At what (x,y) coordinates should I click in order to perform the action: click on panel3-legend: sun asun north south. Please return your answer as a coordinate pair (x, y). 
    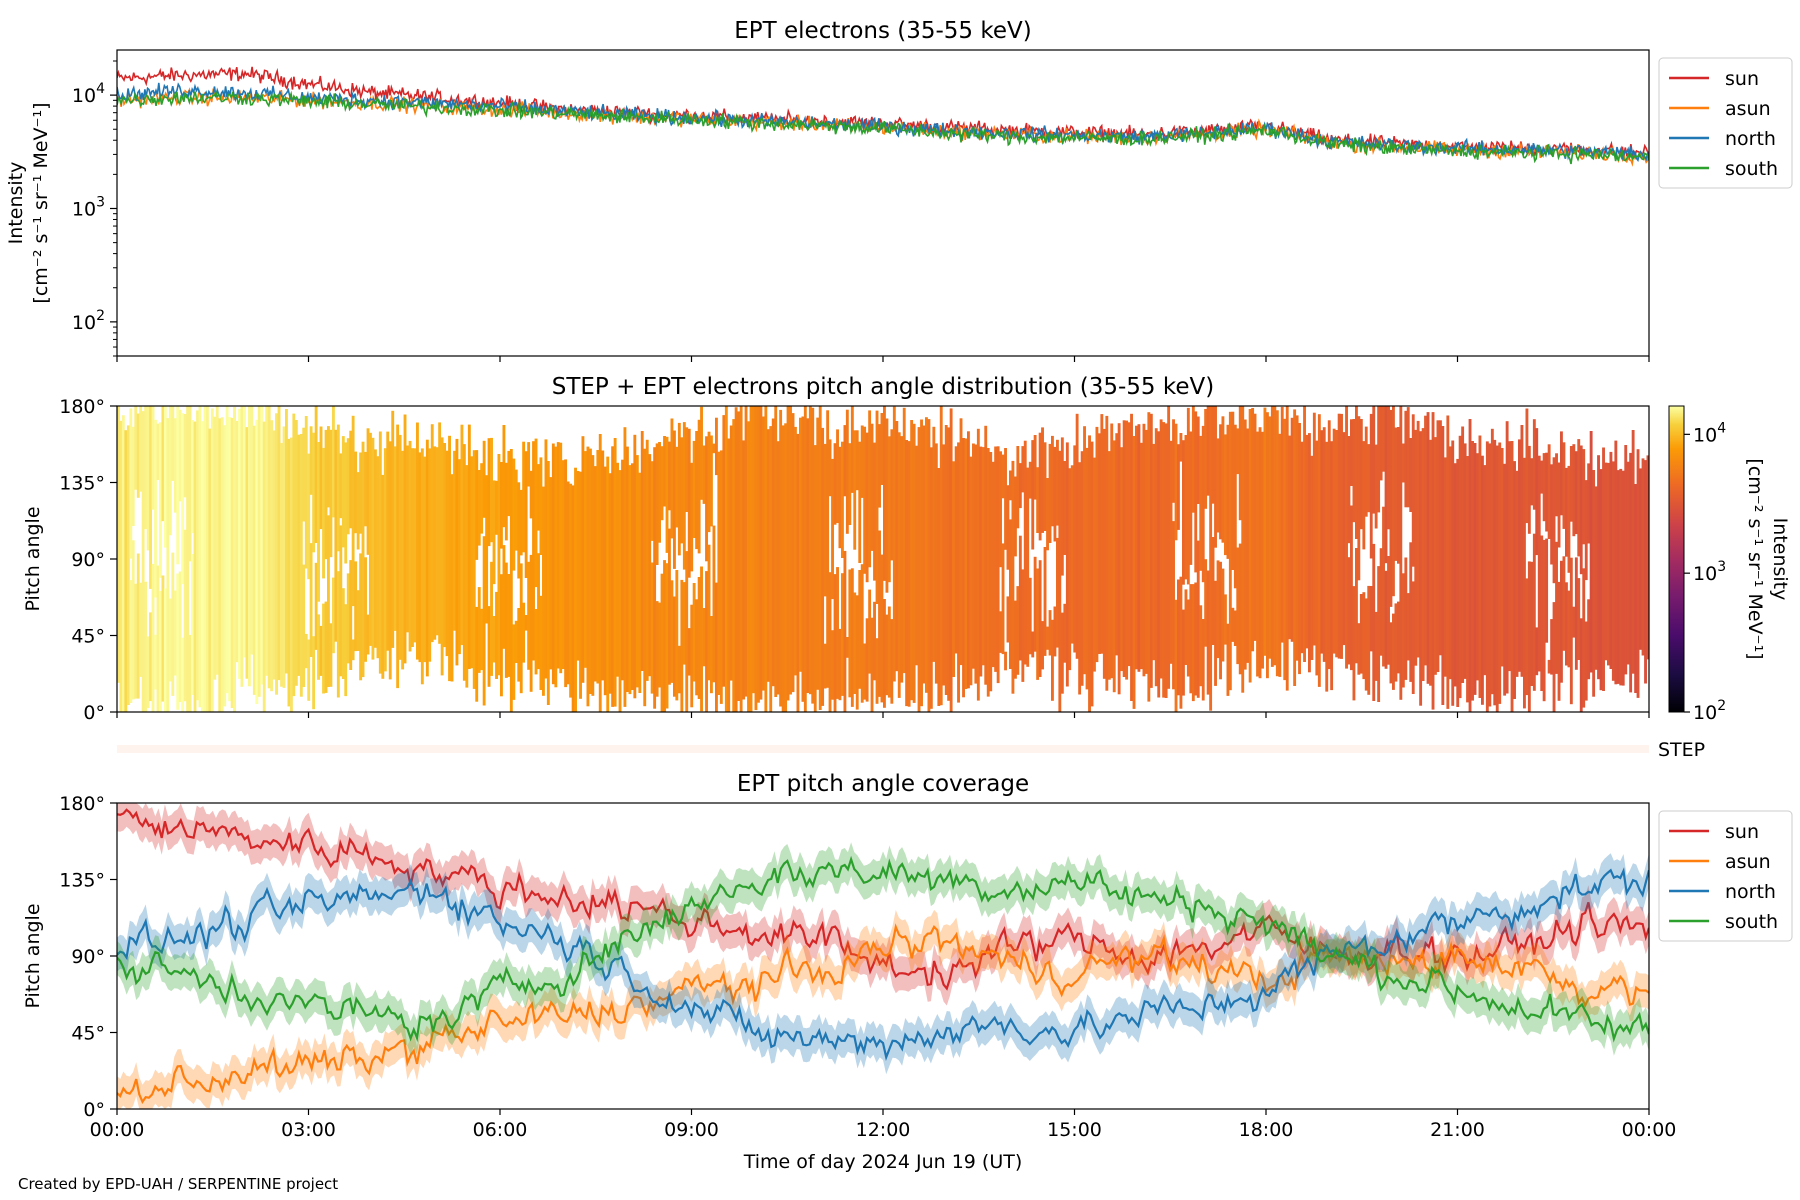
    Looking at the image, I should click on (1725, 876).